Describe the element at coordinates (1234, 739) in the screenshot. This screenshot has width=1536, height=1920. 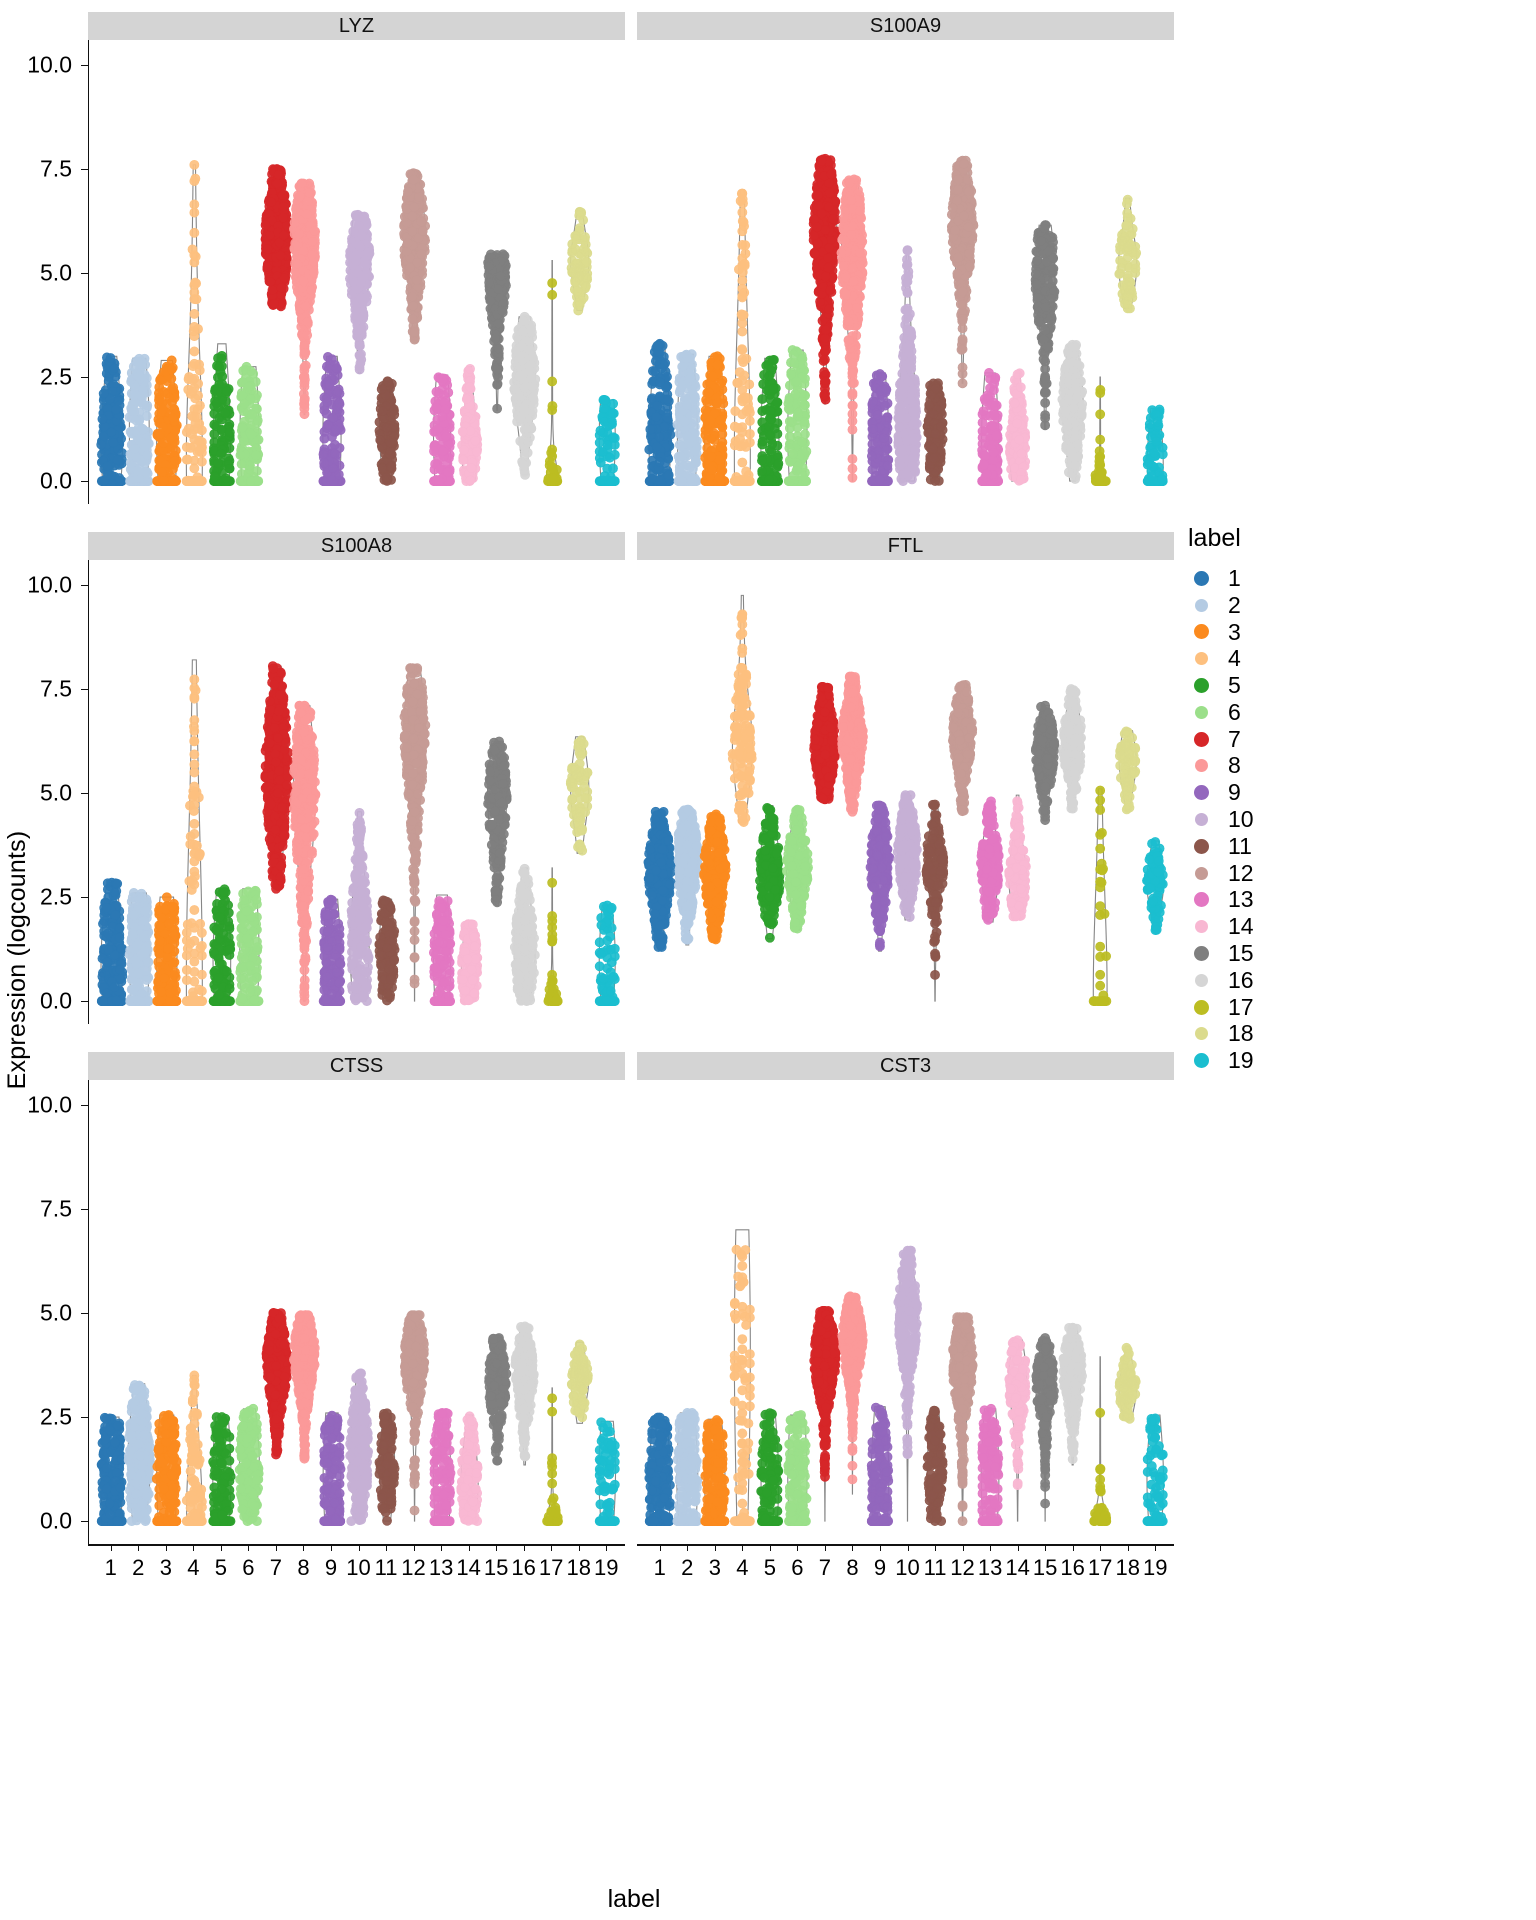
I see `legend-label: 7` at that location.